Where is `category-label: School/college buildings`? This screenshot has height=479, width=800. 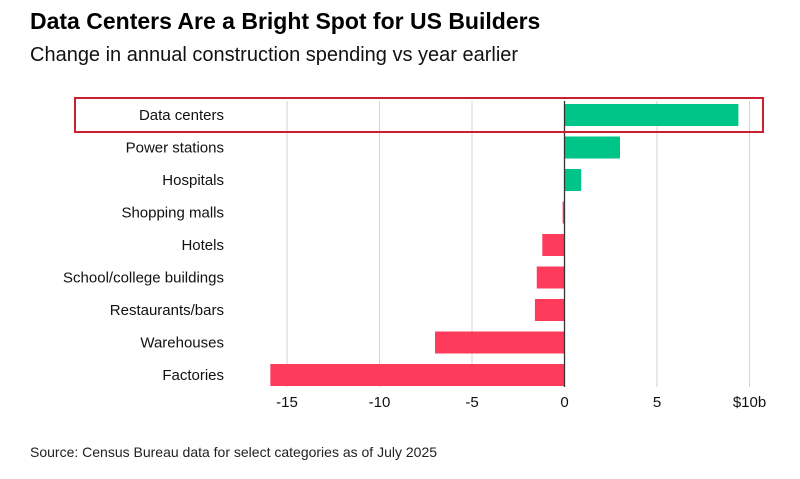 category-label: School/college buildings is located at coordinates (143, 278).